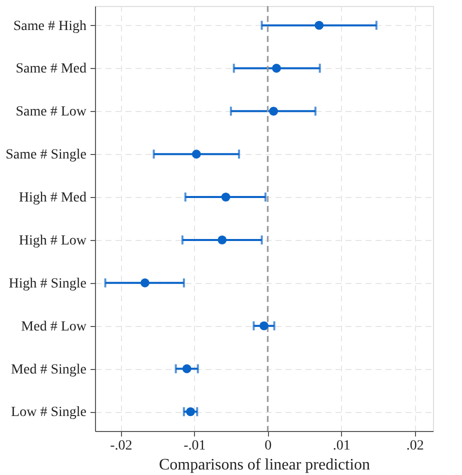 The image size is (462, 475). What do you see at coordinates (48, 412) in the screenshot?
I see `y-tick-label: Low # Single` at bounding box center [48, 412].